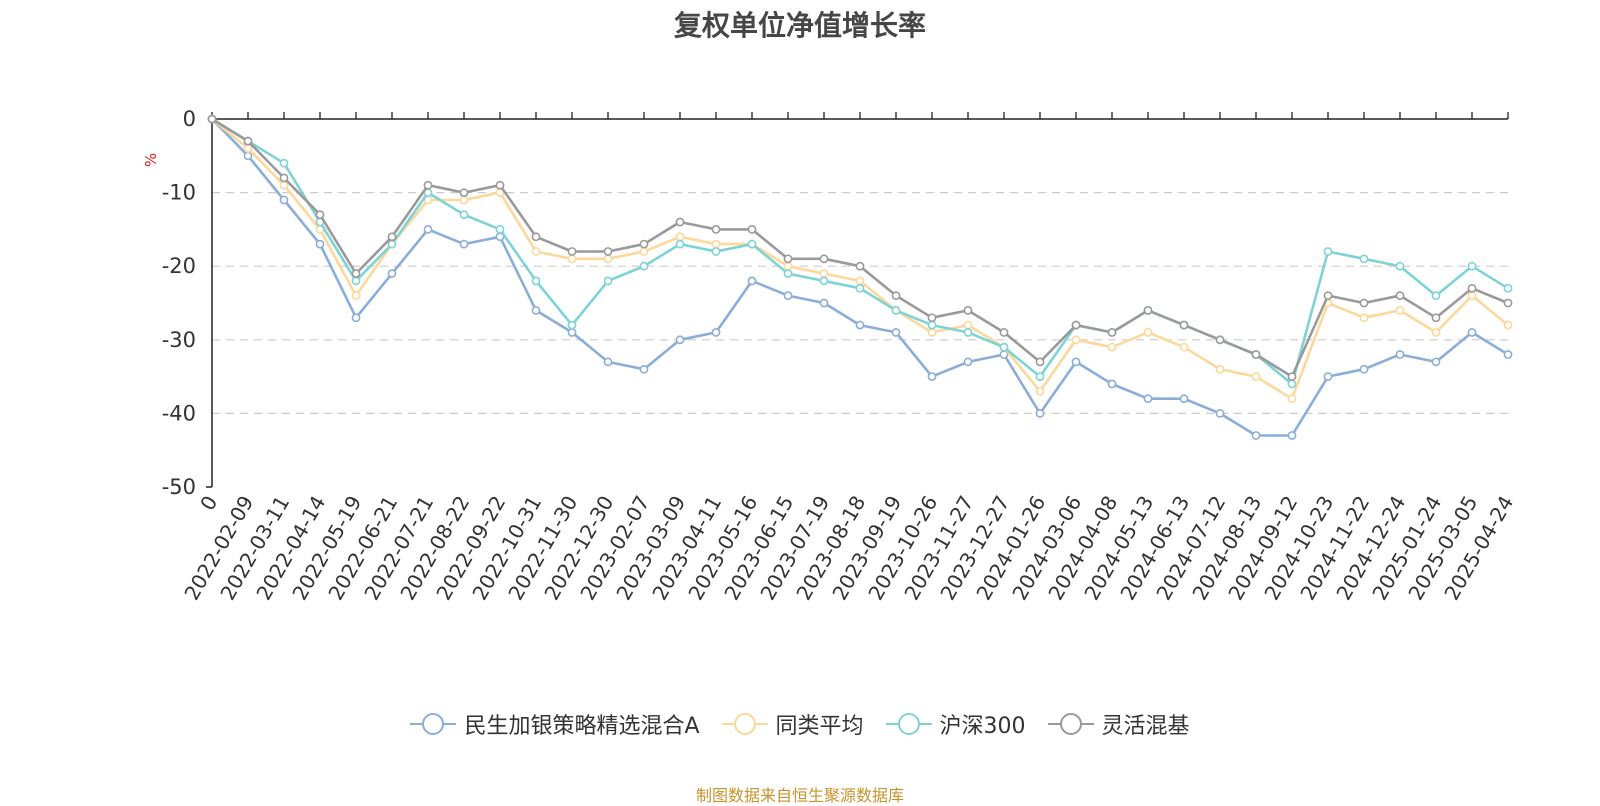 The height and width of the screenshot is (806, 1600). What do you see at coordinates (179, 266) in the screenshot?
I see `y-tick-label-2: -20` at bounding box center [179, 266].